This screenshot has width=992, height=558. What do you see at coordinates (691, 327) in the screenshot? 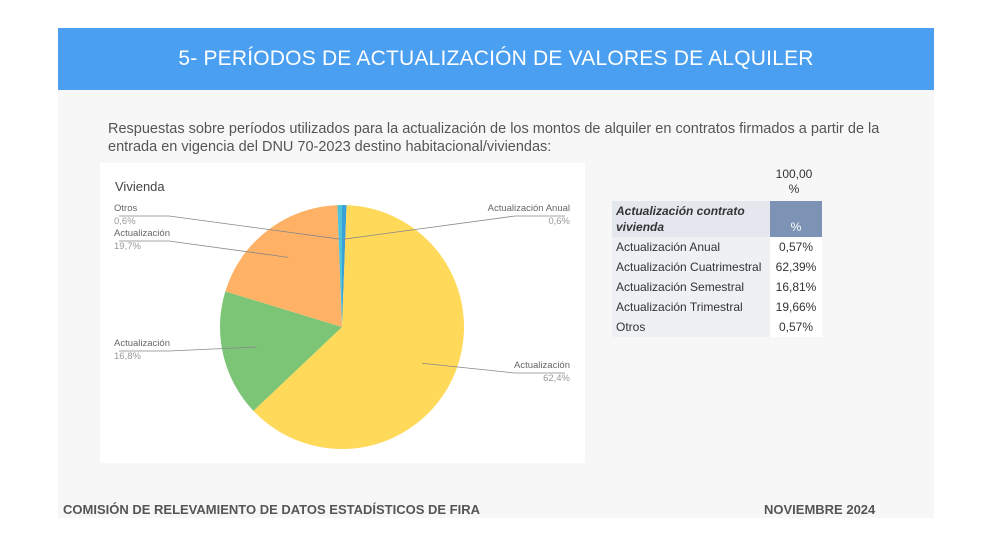
I see `row-label: Otros` at bounding box center [691, 327].